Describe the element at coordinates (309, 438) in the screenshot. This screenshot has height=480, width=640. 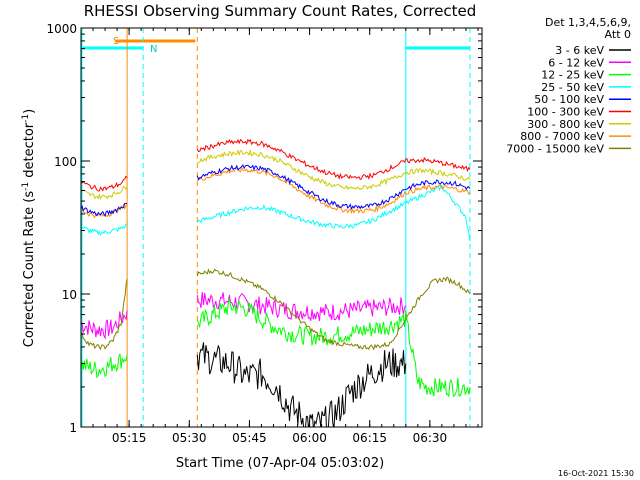
I see `x-tick-label: 06:00` at that location.